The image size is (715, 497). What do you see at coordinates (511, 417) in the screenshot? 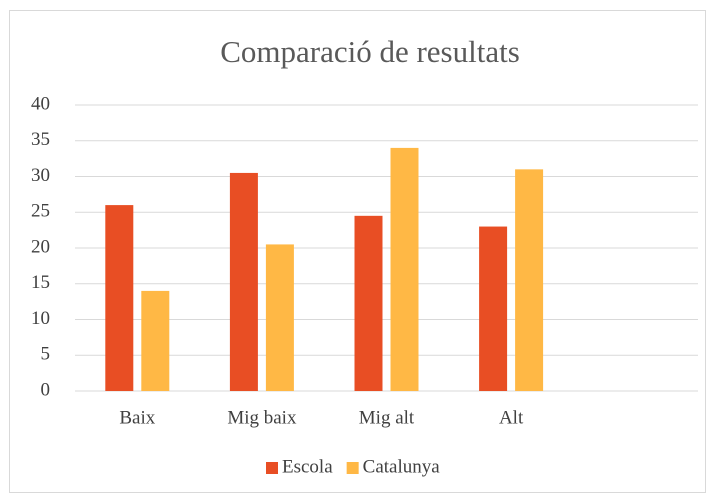
I see `x-tick-label: Alt` at bounding box center [511, 417].